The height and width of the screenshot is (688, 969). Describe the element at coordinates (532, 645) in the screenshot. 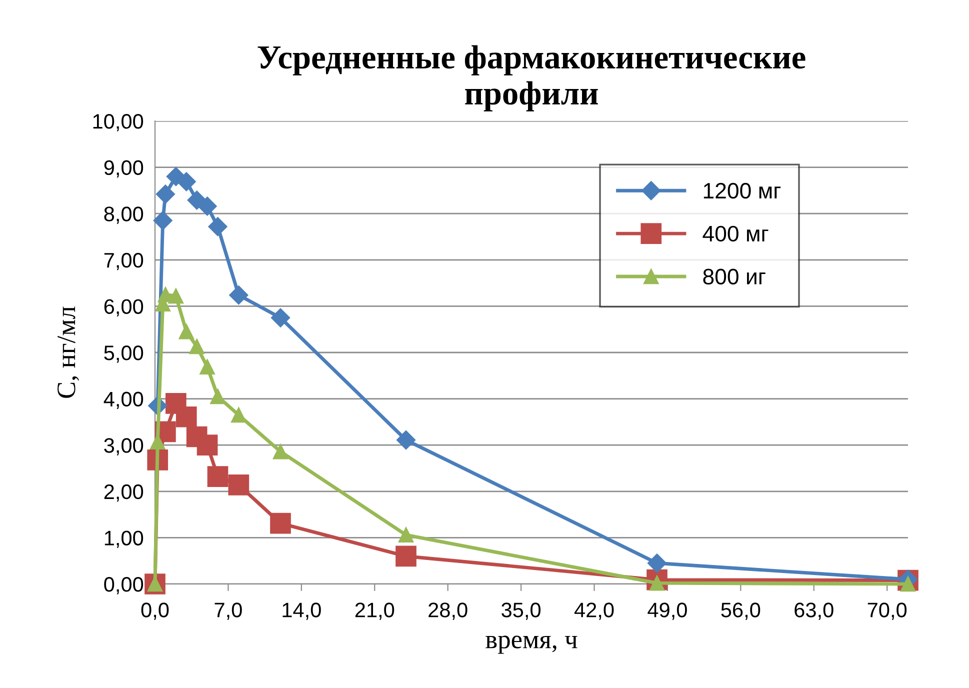

I see `x-axis-title: время, ч` at that location.